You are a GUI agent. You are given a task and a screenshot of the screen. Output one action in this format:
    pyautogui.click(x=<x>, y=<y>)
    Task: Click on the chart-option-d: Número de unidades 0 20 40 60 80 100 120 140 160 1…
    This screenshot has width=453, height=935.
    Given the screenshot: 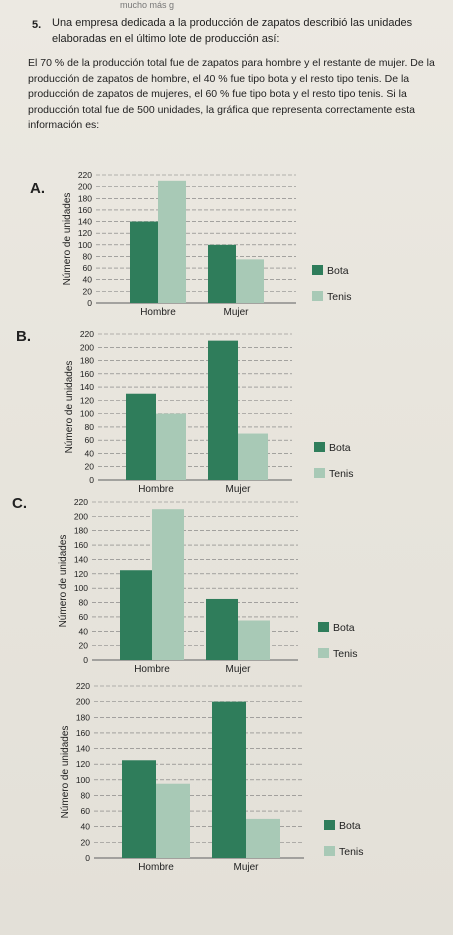 What is the action you would take?
    pyautogui.click(x=212, y=777)
    